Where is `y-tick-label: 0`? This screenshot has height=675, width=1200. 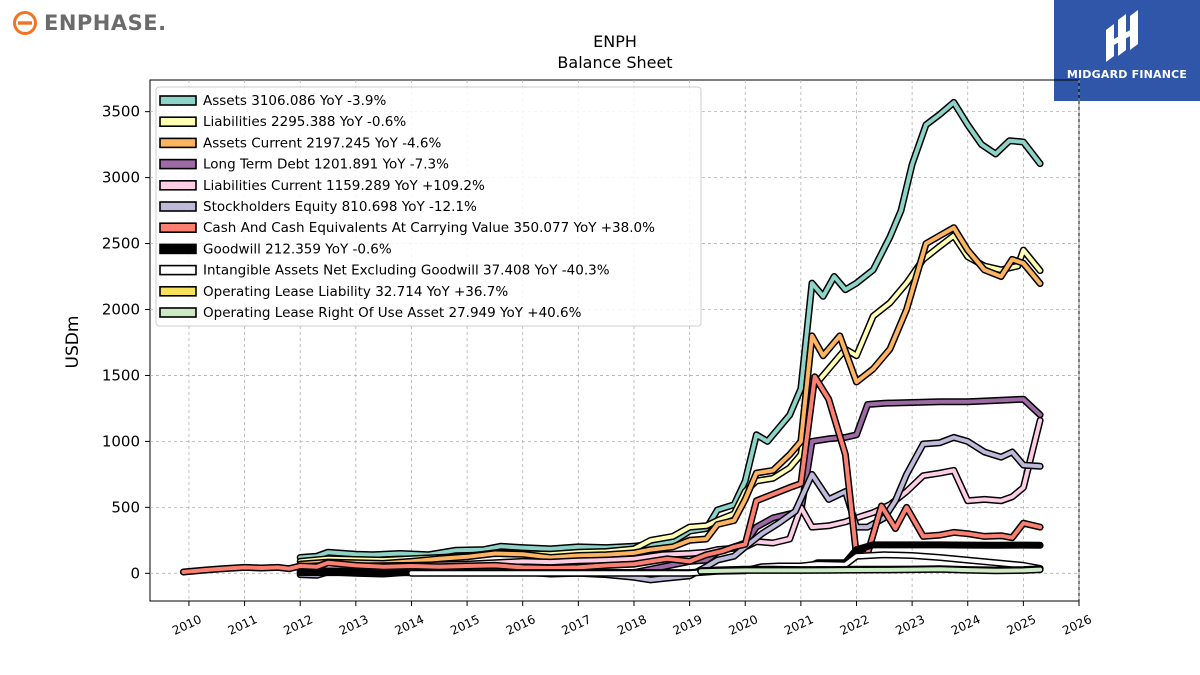 y-tick-label: 0 is located at coordinates (135, 573).